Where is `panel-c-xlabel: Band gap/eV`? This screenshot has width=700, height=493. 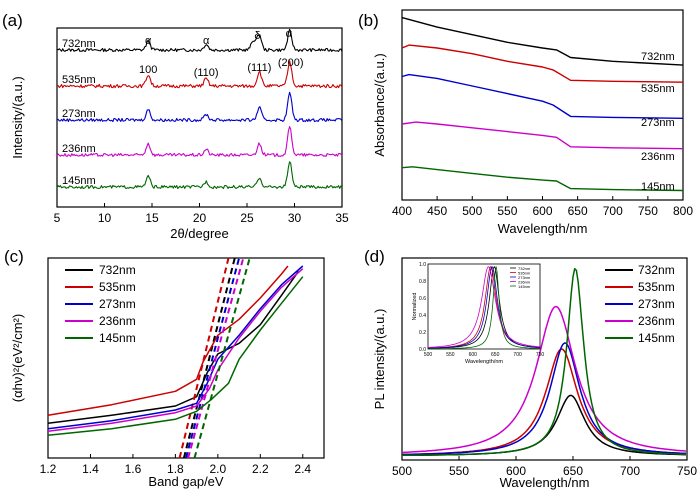
panel-c-xlabel: Band gap/eV is located at coordinates (186, 481).